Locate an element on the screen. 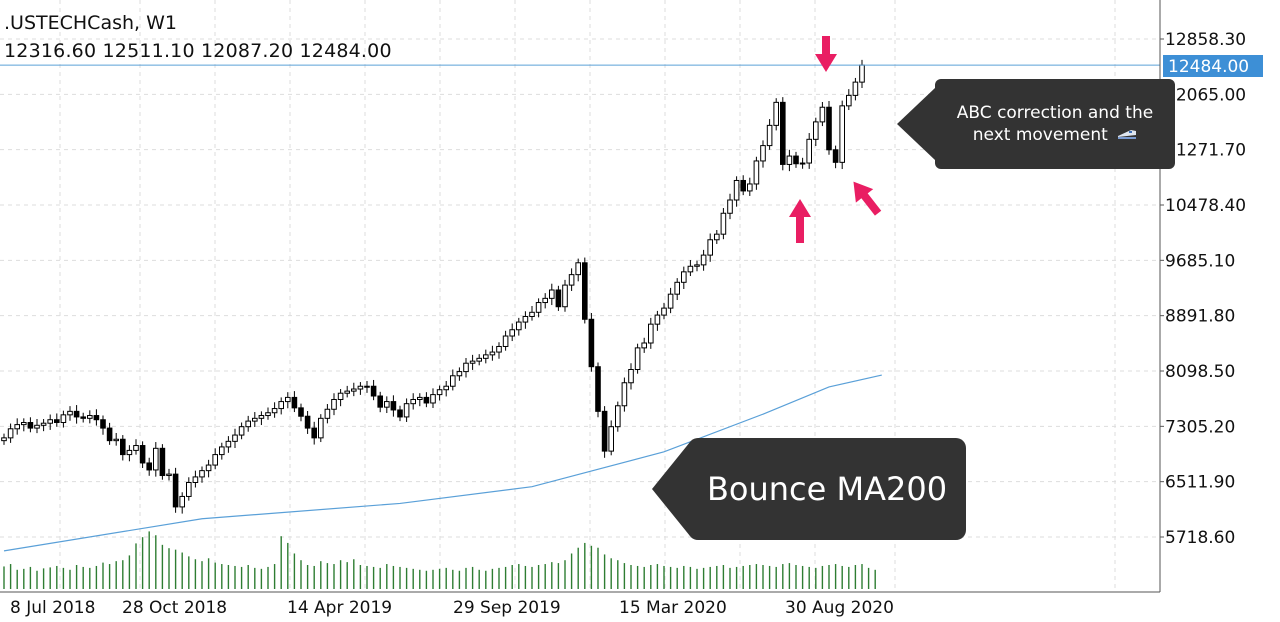 The image size is (1280, 622). abc-correction-callout: ABC correction and the next movement is located at coordinates (1055, 124).